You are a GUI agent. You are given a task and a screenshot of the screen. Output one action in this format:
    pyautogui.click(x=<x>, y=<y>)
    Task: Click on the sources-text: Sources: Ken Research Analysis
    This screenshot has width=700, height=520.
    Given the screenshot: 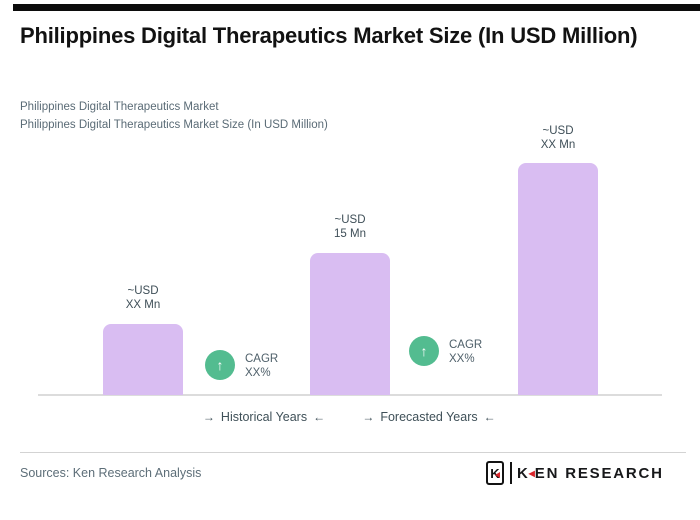 What is the action you would take?
    pyautogui.click(x=111, y=473)
    